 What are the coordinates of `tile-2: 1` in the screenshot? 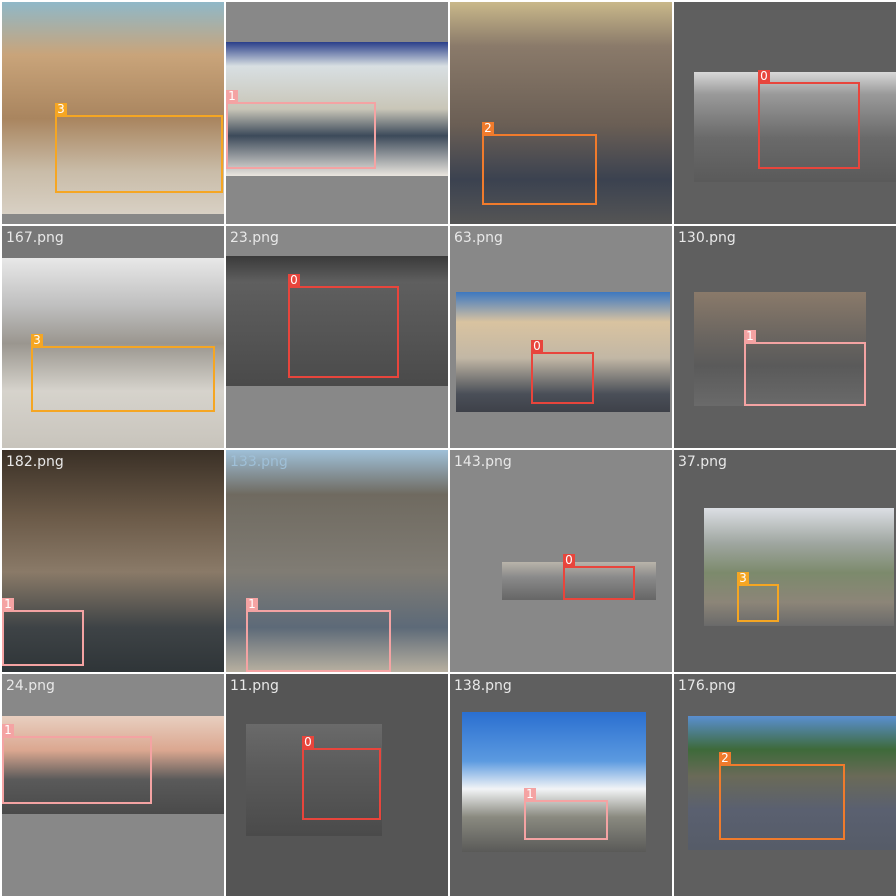 It's located at (337, 113).